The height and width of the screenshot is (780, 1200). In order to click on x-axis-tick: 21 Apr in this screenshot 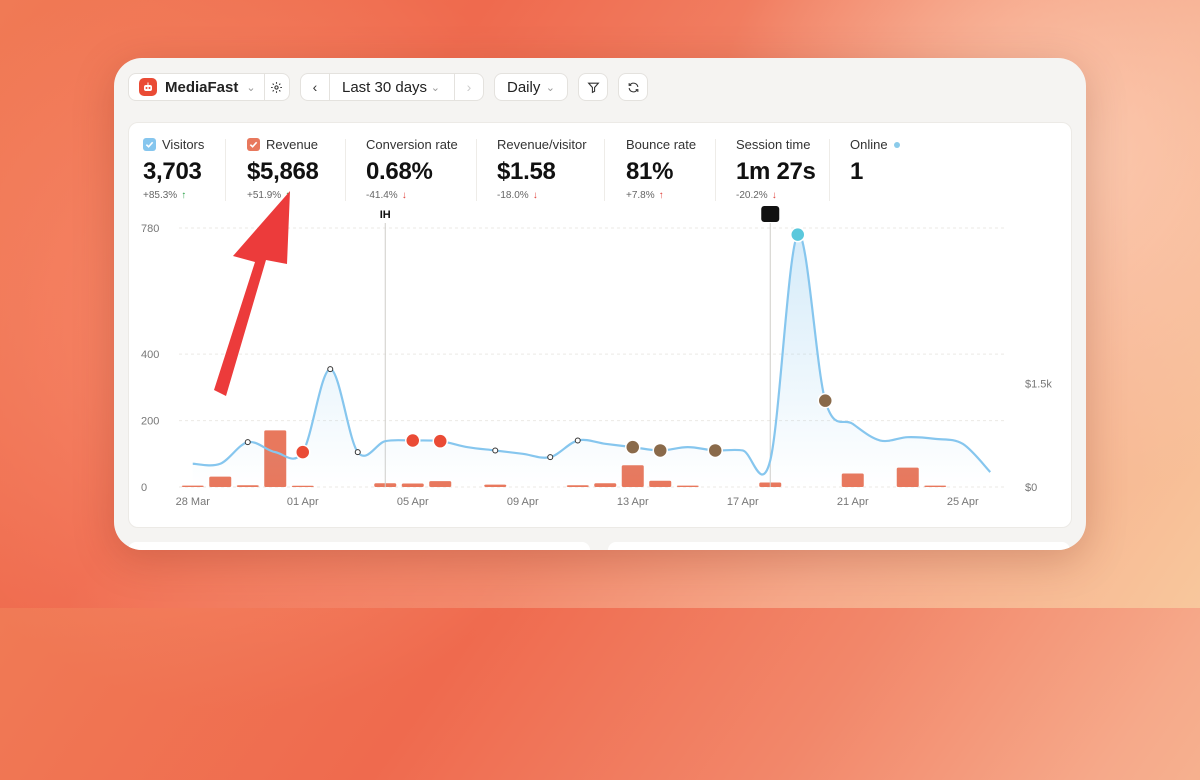, I will do `click(853, 502)`.